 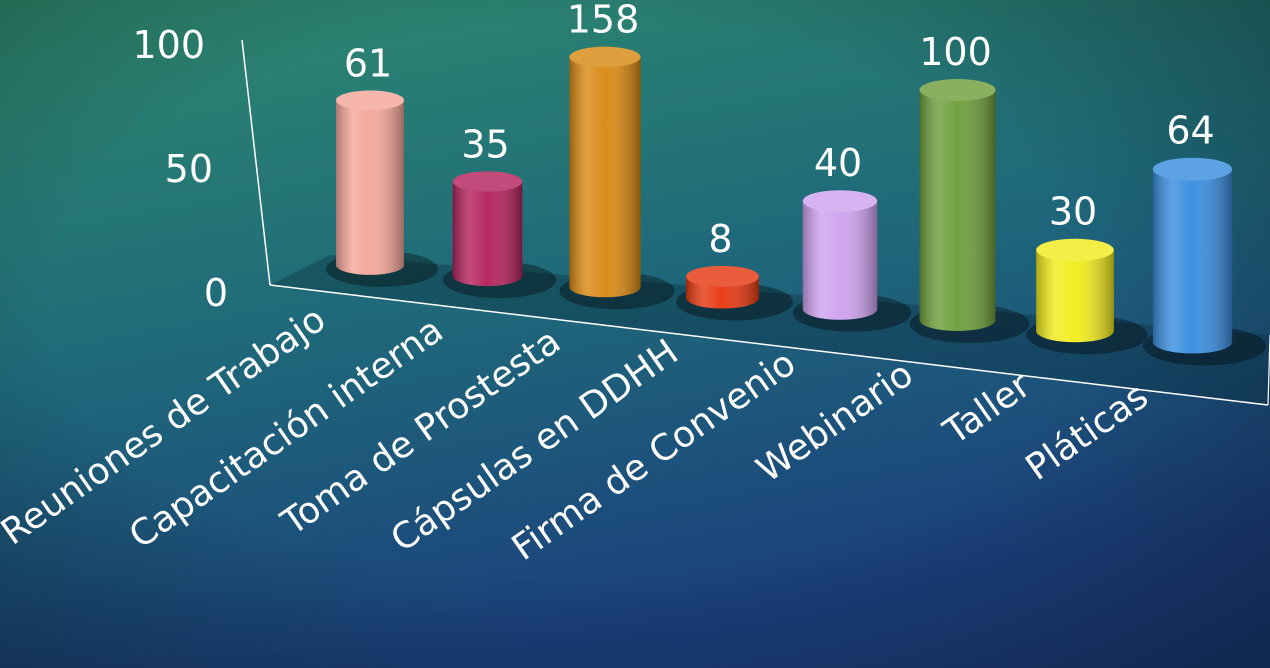 I want to click on data-label: 64, so click(x=1190, y=131).